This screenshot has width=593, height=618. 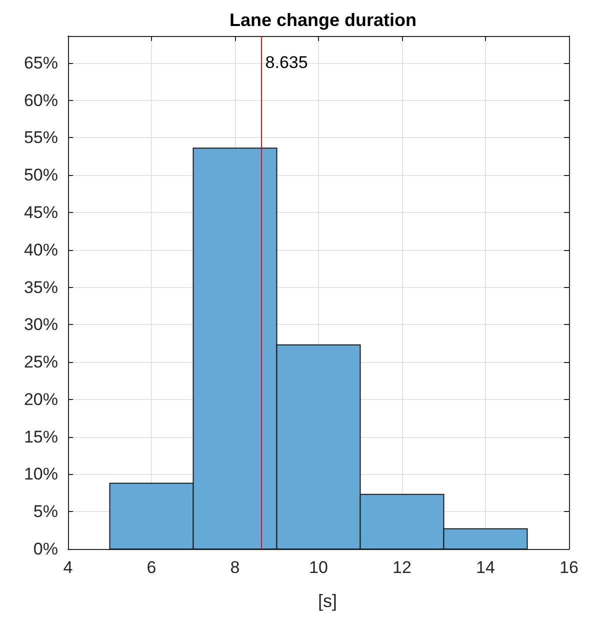 I want to click on x-tick-label: 10, so click(x=318, y=567).